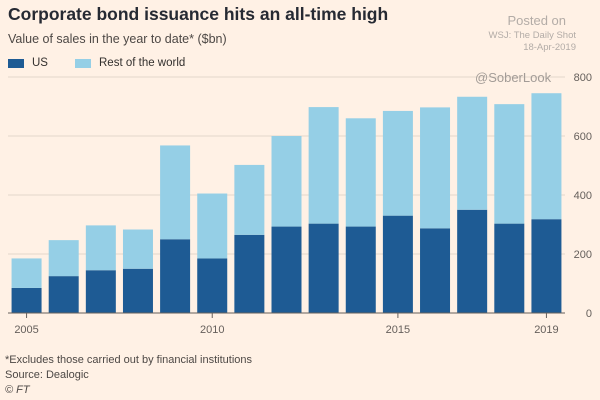 The width and height of the screenshot is (600, 400). What do you see at coordinates (536, 20) in the screenshot?
I see `stamp-posted-label: Posted on` at bounding box center [536, 20].